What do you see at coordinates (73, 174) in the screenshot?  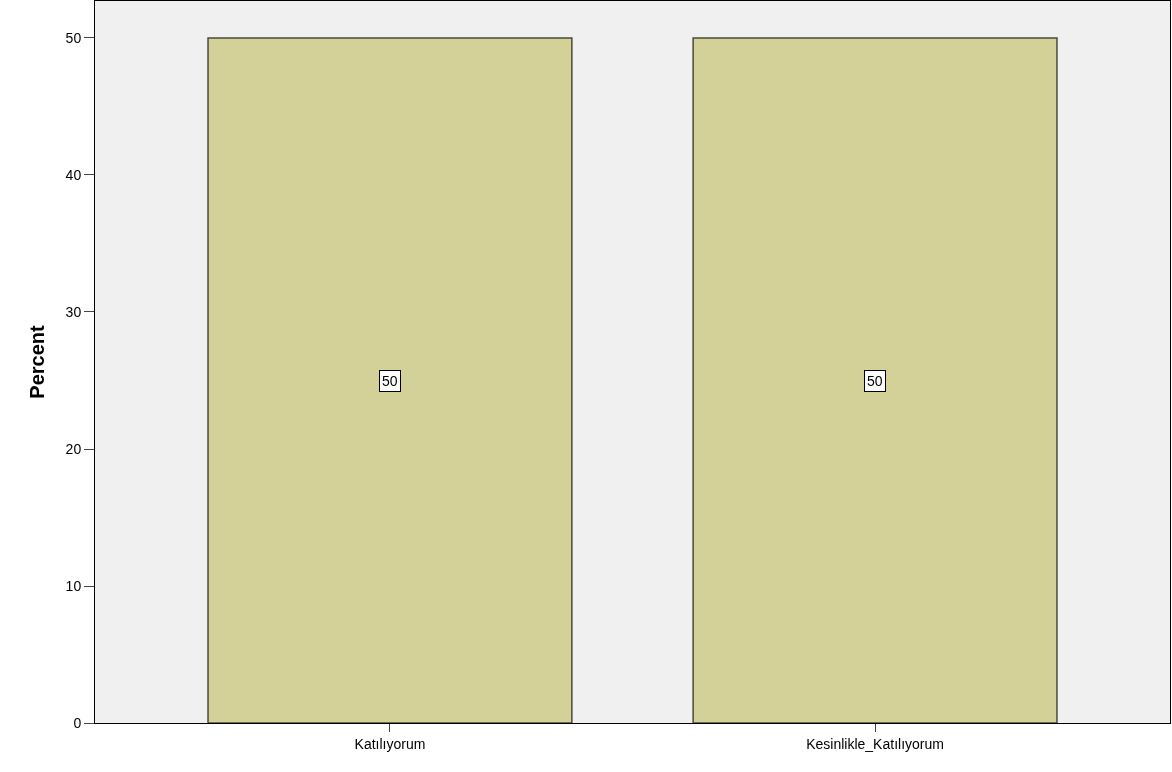 I see `y-tick-label: 40` at bounding box center [73, 174].